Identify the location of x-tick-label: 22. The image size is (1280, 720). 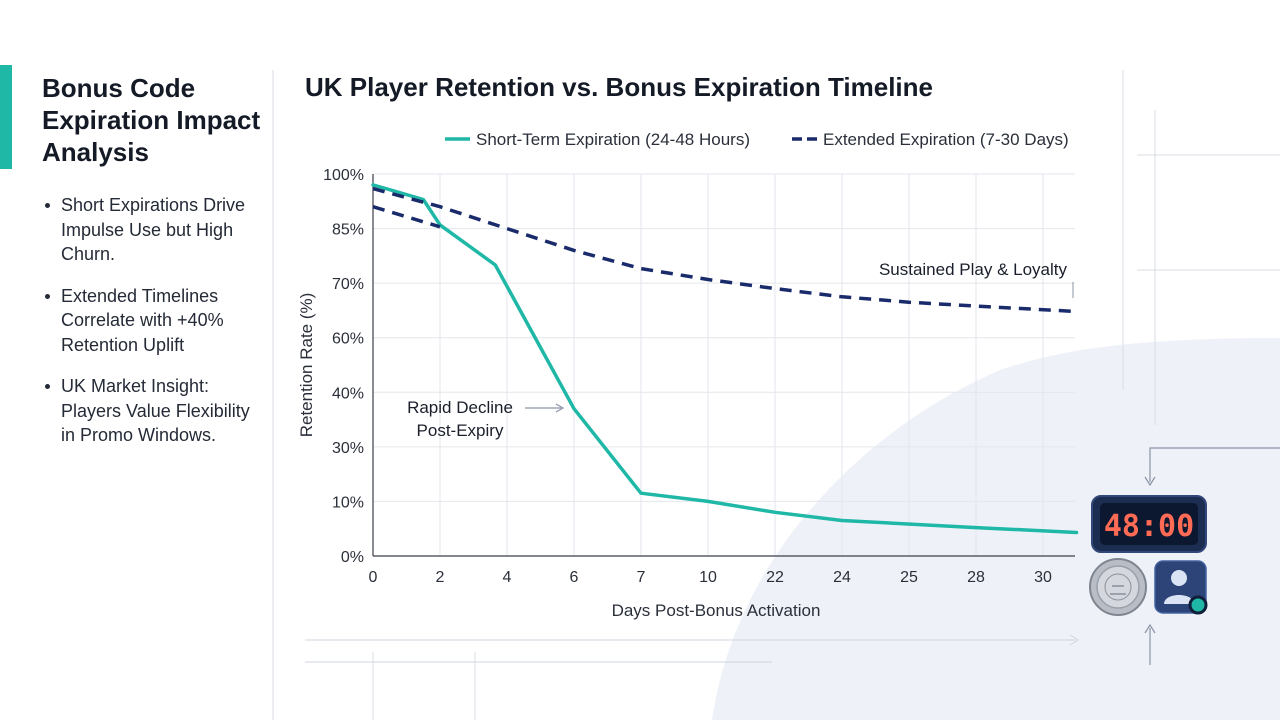
(775, 577).